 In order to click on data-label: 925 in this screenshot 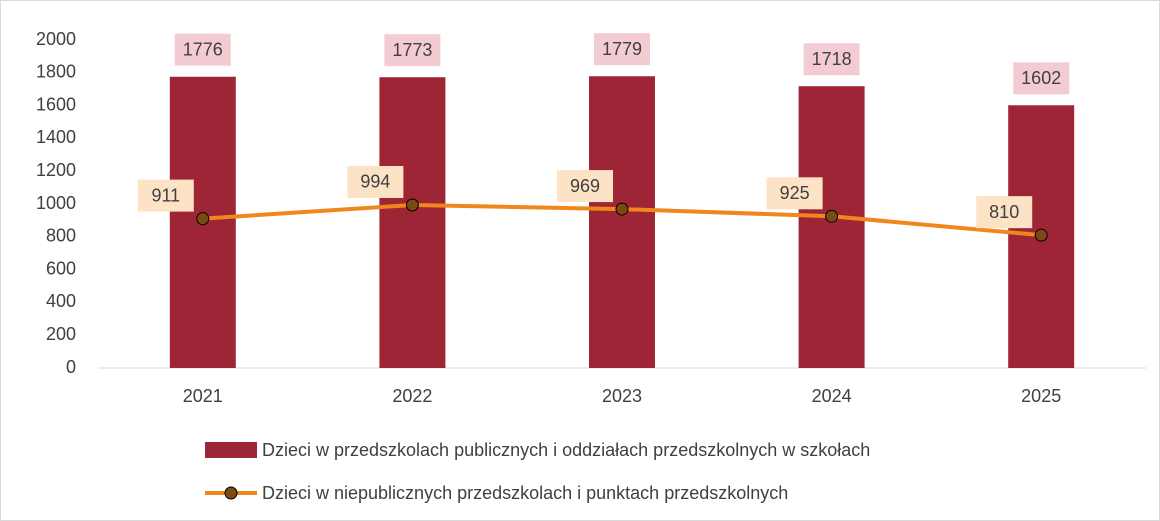, I will do `click(795, 193)`.